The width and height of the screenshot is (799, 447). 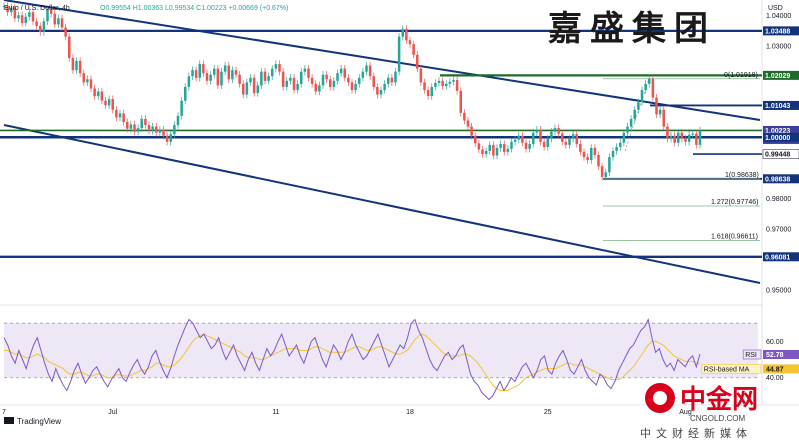 I want to click on level-label-0.96081: 0.96081, so click(x=777, y=257).